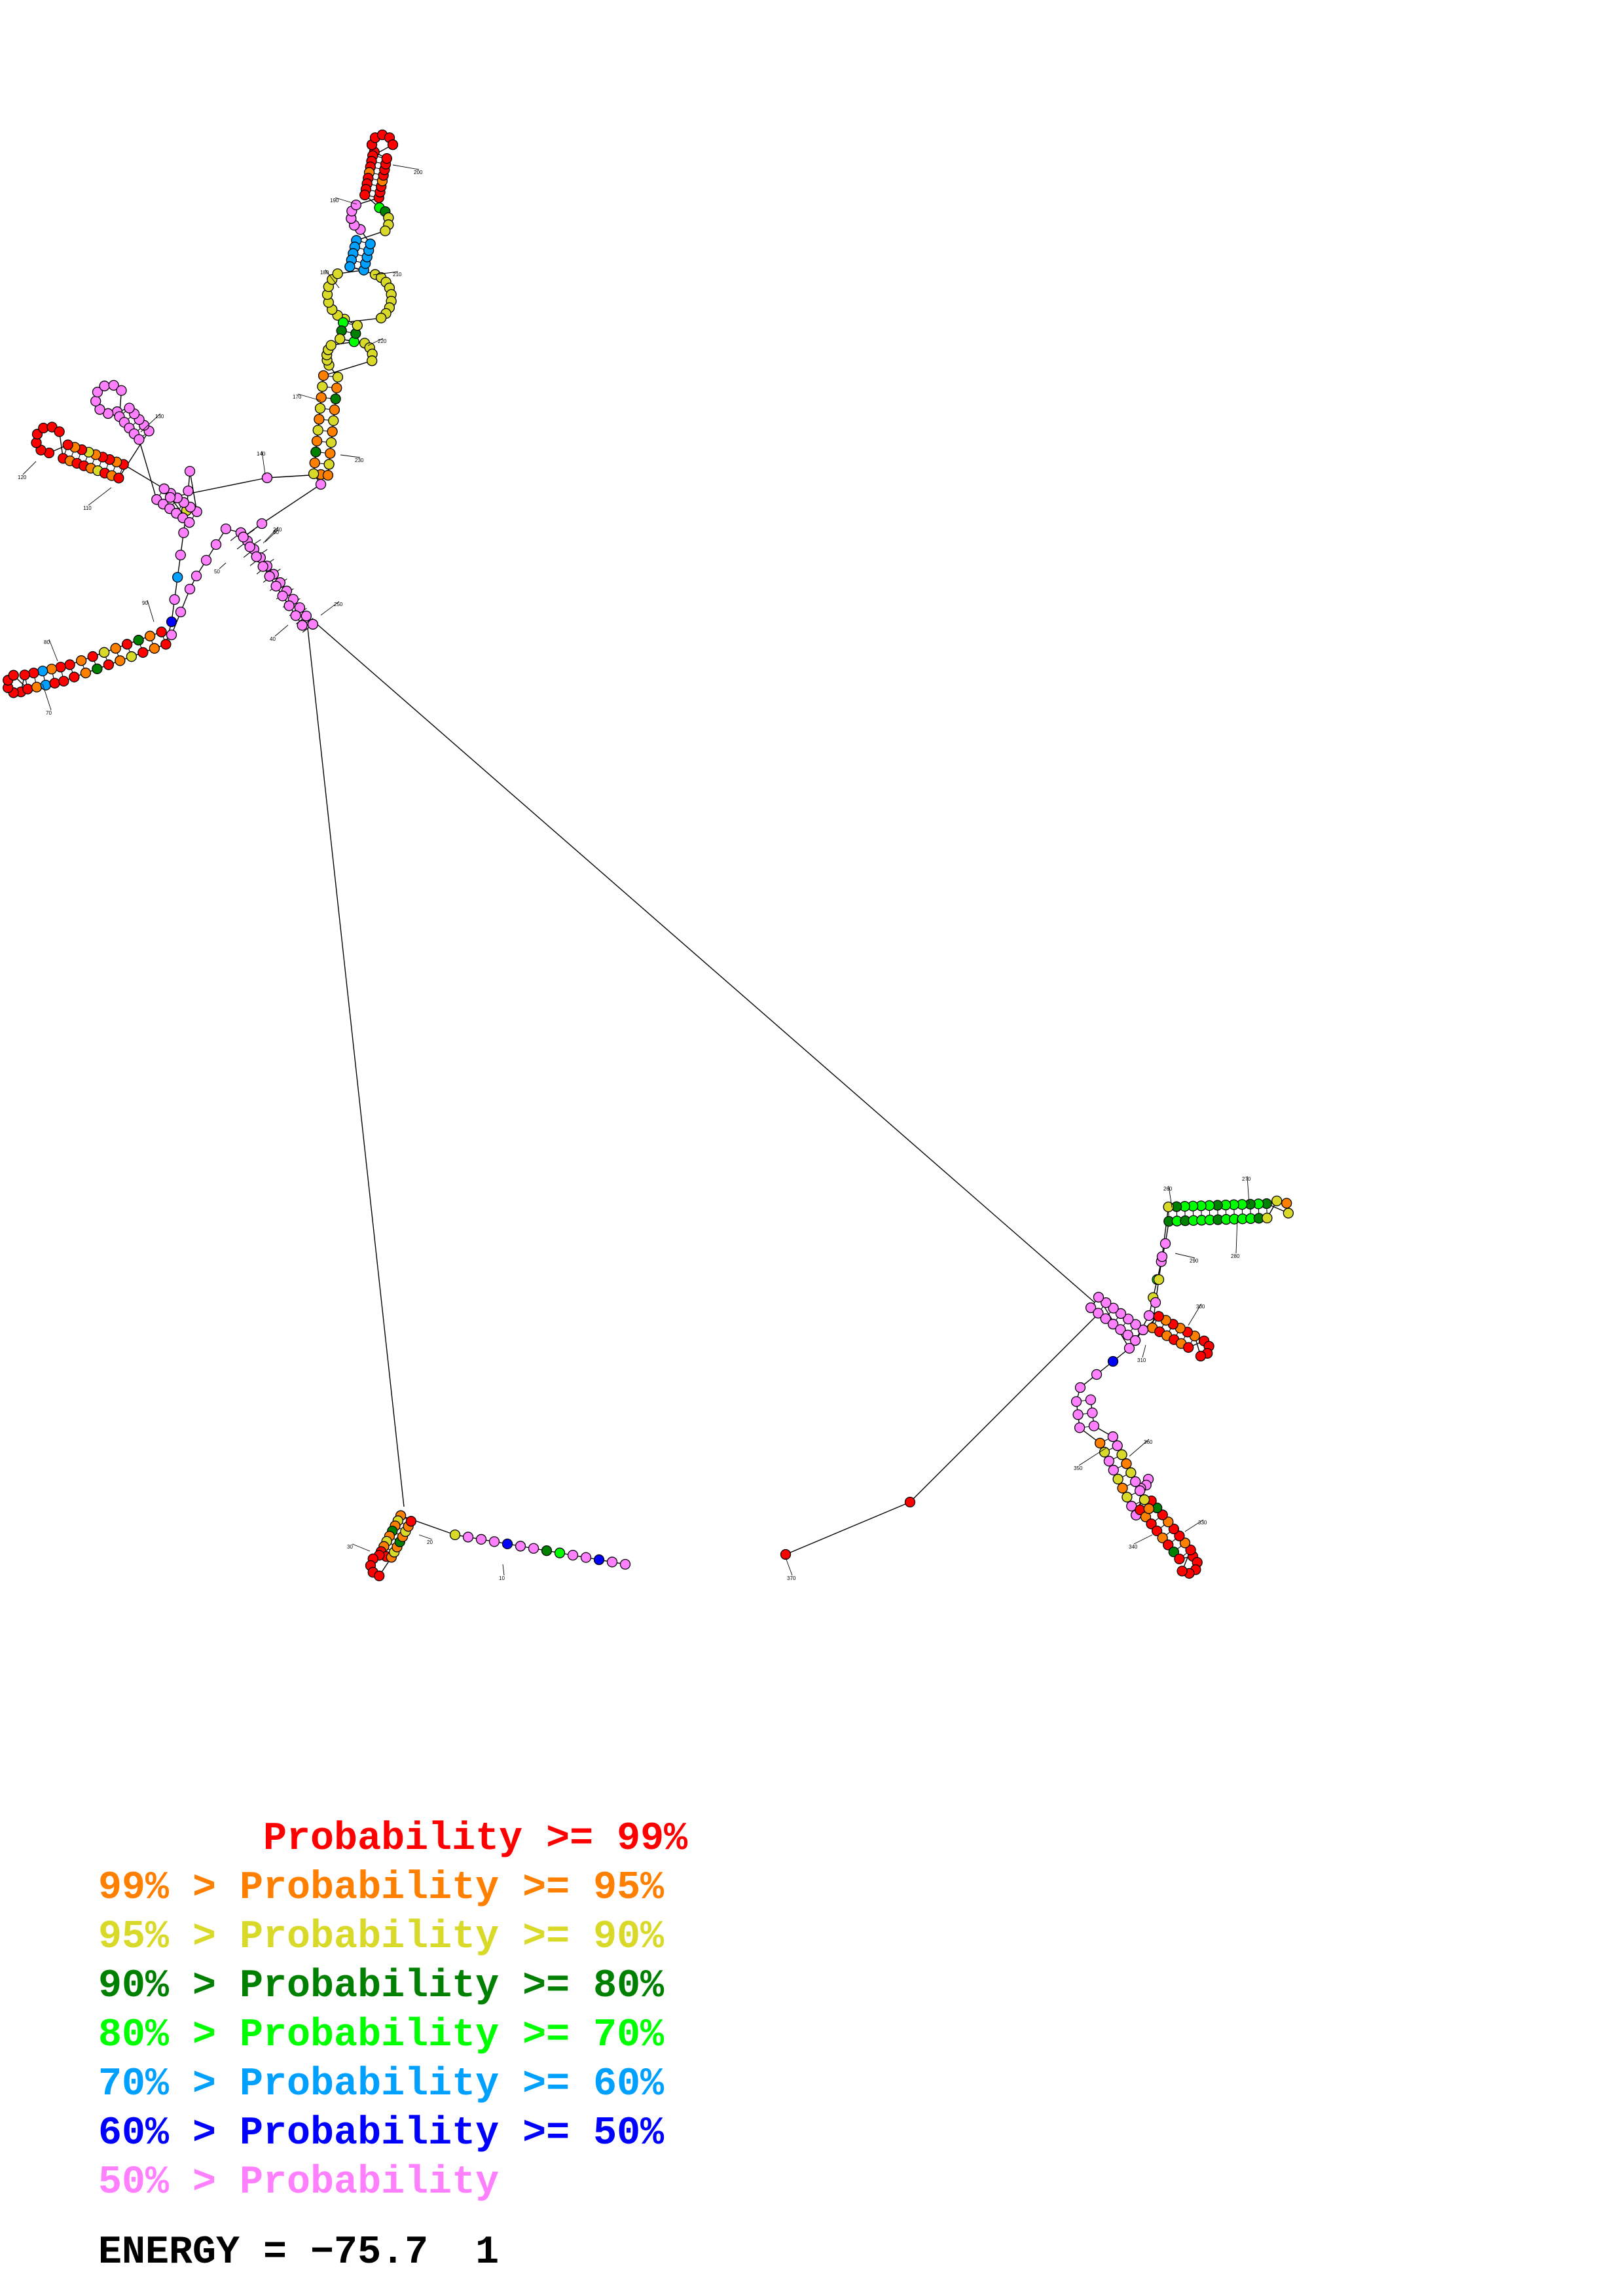 The height and width of the screenshot is (2296, 1623). I want to click on position-label: 310, so click(1141, 1360).